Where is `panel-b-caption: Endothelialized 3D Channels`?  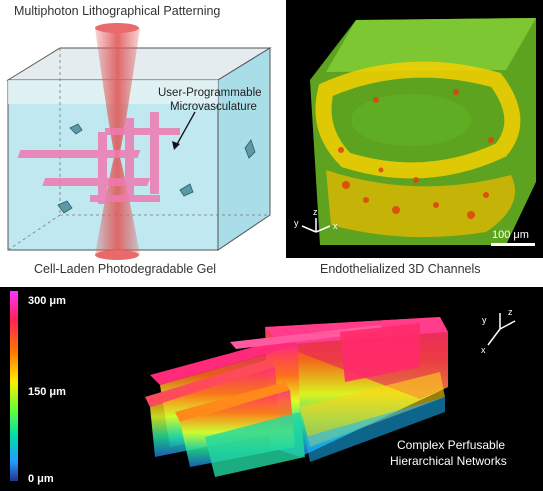 panel-b-caption: Endothelialized 3D Channels is located at coordinates (400, 269).